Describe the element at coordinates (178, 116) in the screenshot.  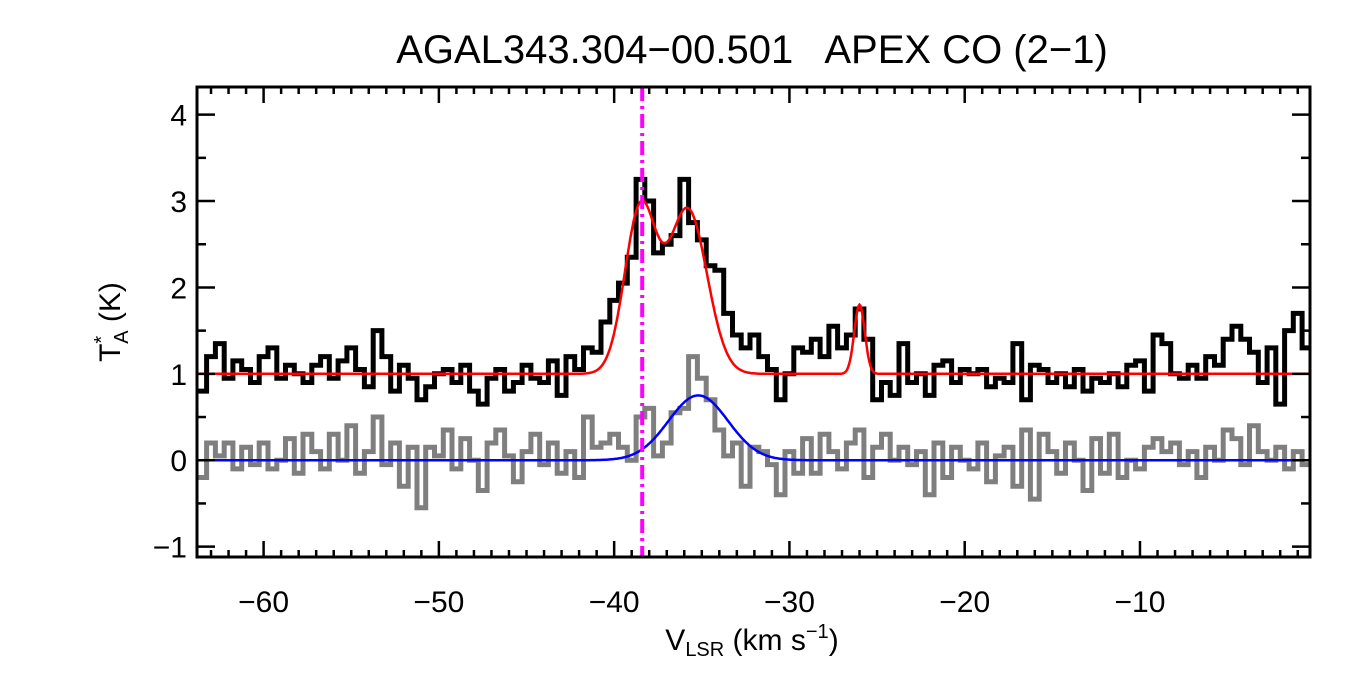
I see `y-tick-label: 4` at that location.